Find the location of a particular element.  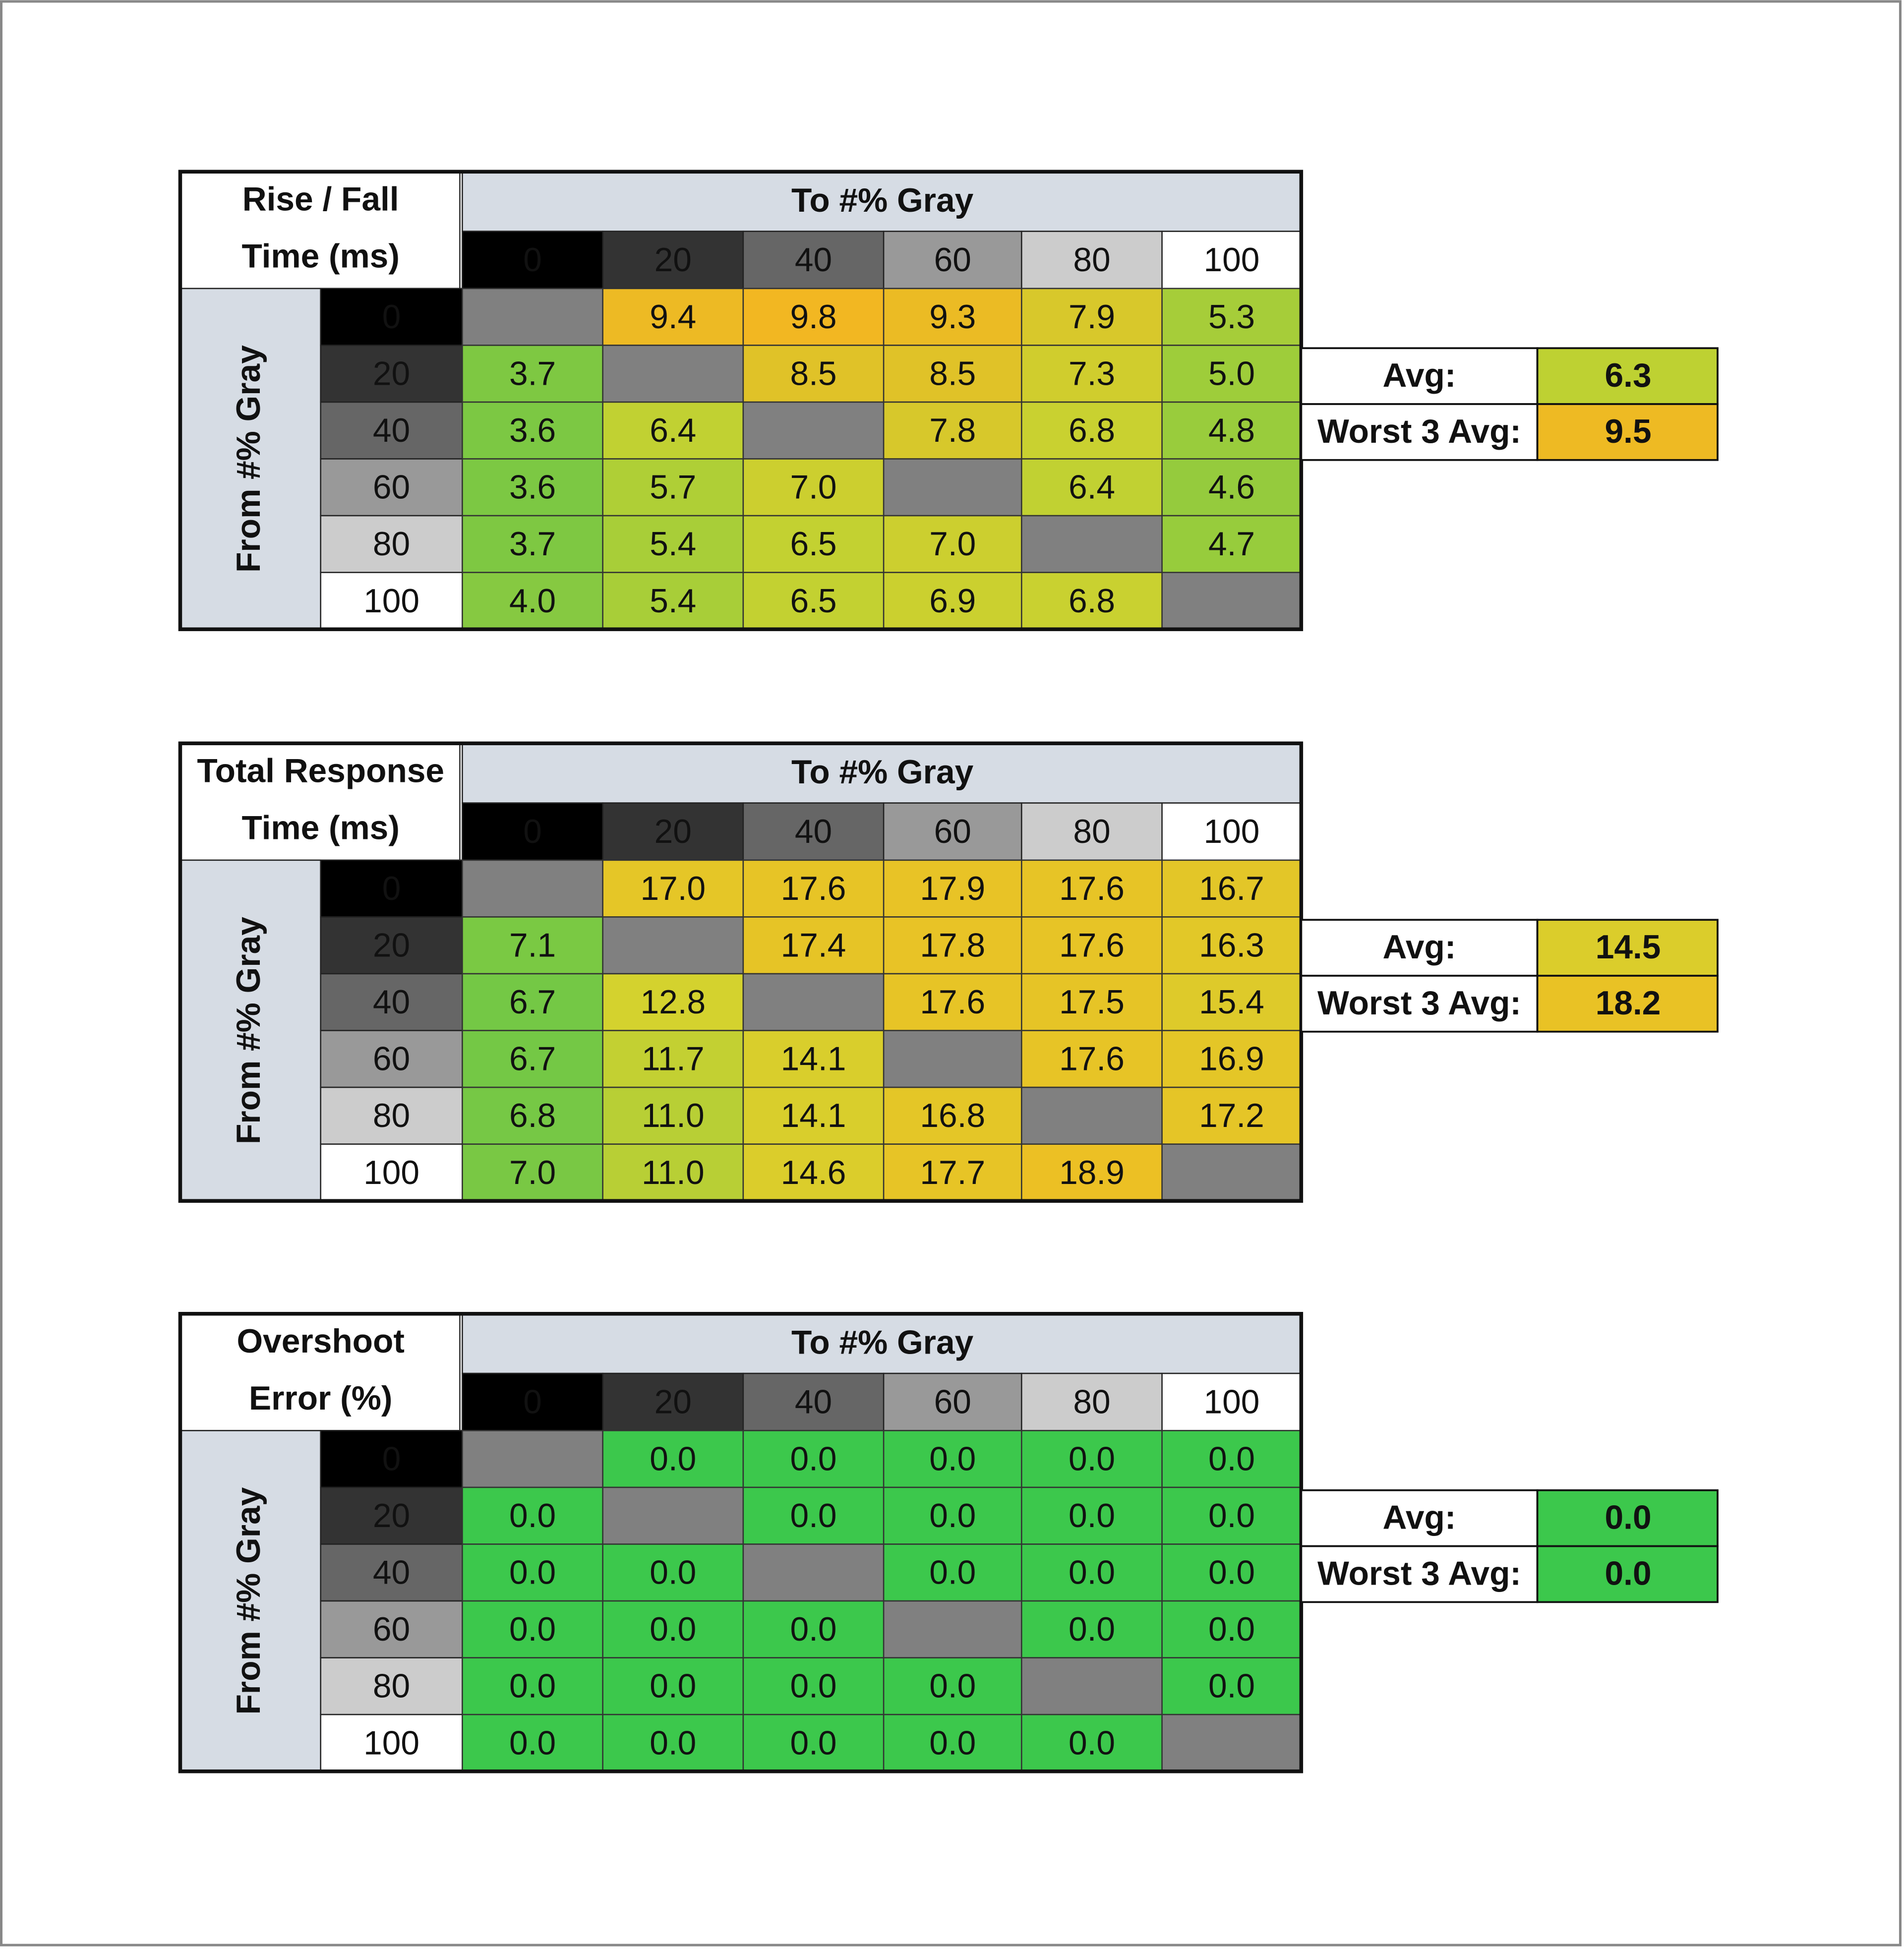

cell-value: 7.9 is located at coordinates (1092, 317).